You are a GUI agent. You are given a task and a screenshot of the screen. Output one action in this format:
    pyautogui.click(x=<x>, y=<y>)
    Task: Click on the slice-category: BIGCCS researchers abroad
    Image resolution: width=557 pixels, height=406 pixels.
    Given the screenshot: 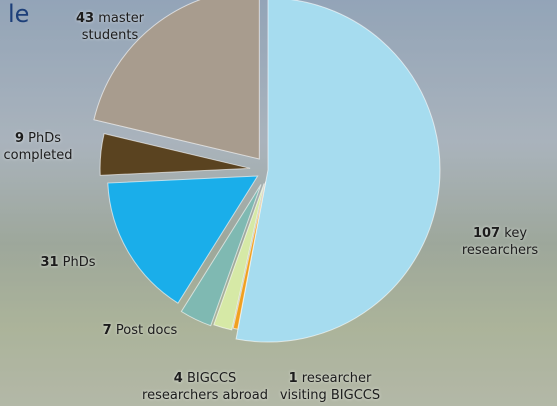 What is the action you would take?
    pyautogui.click(x=205, y=387)
    